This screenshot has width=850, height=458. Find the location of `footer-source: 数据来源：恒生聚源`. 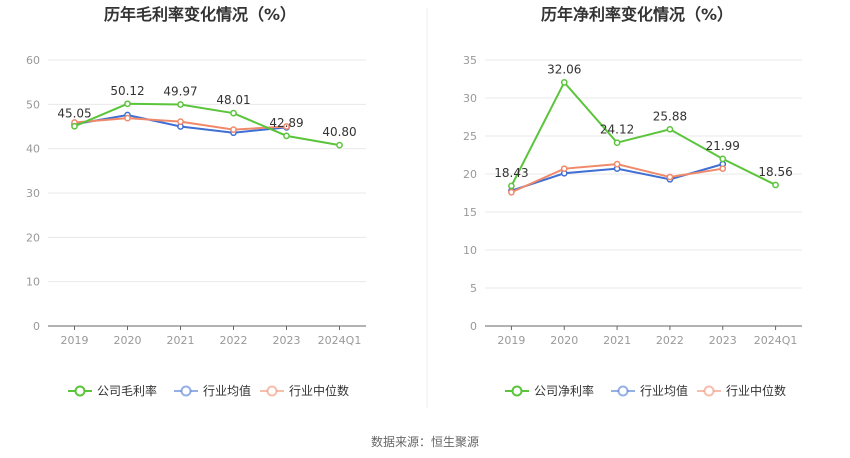

footer-source: 数据来源：恒生聚源 is located at coordinates (425, 441).